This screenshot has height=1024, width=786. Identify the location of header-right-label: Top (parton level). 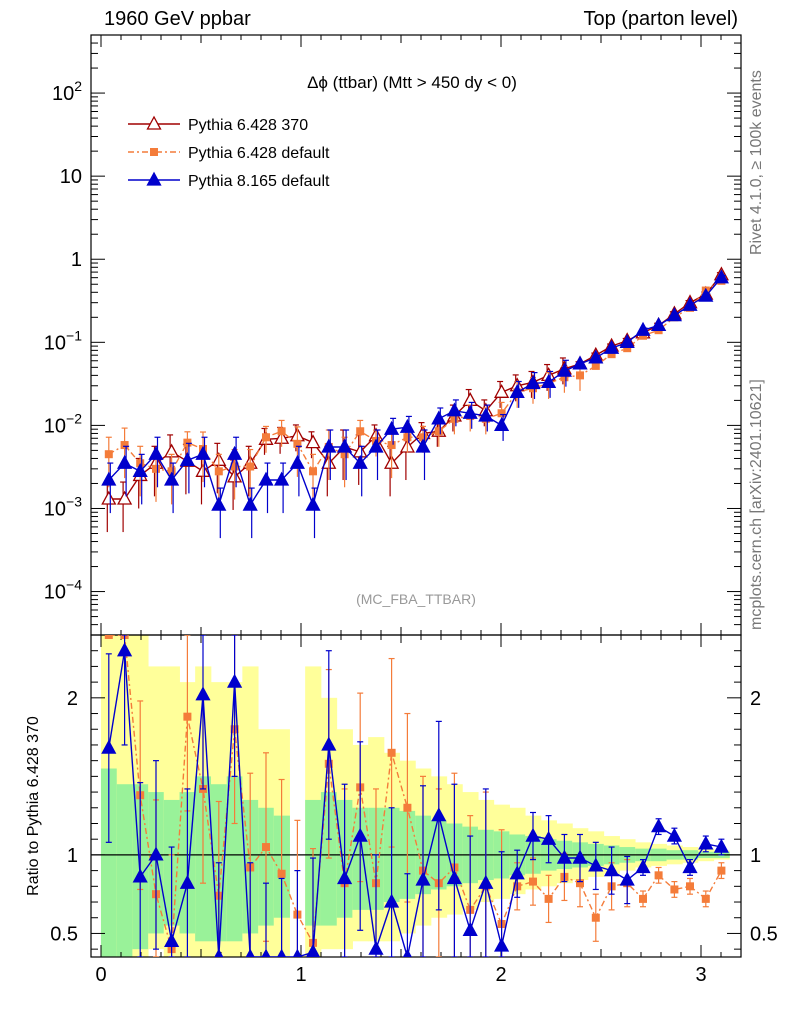
(660, 19).